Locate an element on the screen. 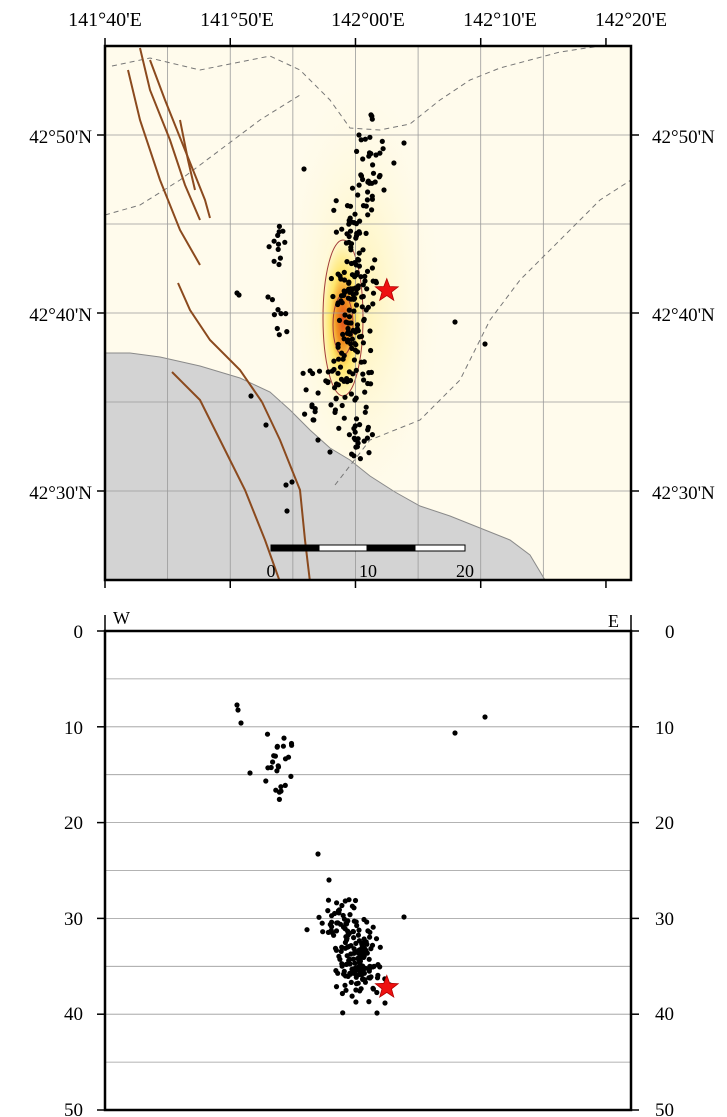 This screenshot has width=727, height=1117. latitude-labels-right: 42°50'N 42°40'N 42°30'N is located at coordinates (683, 315).